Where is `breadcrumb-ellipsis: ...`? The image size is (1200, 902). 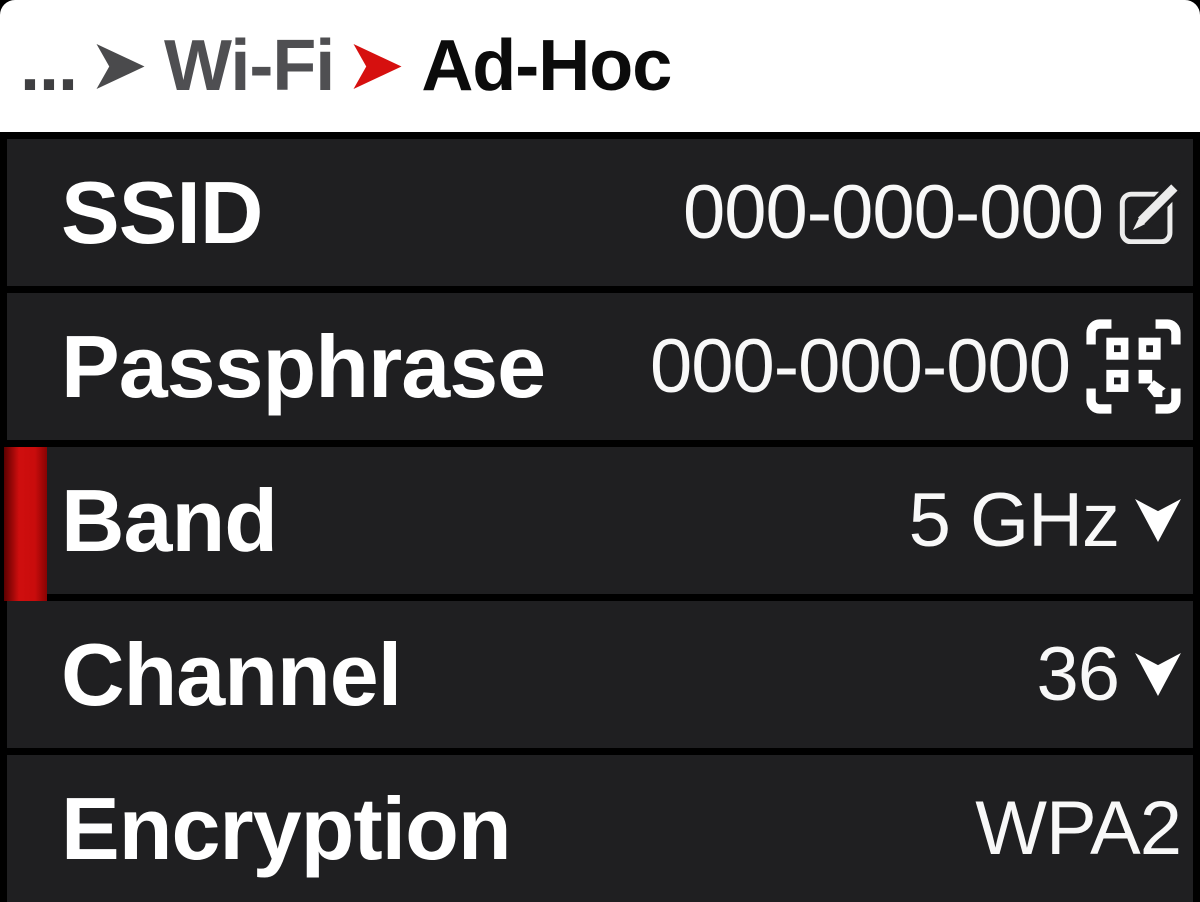 breadcrumb-ellipsis: ... is located at coordinates (49, 66).